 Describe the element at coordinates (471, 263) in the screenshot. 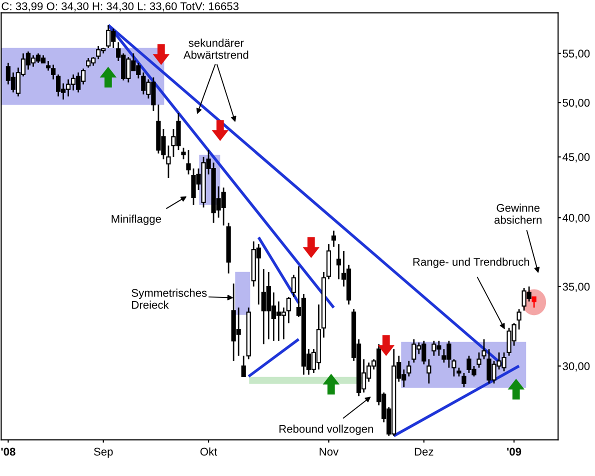

I see `annotation: Range- und Trendbruch` at that location.